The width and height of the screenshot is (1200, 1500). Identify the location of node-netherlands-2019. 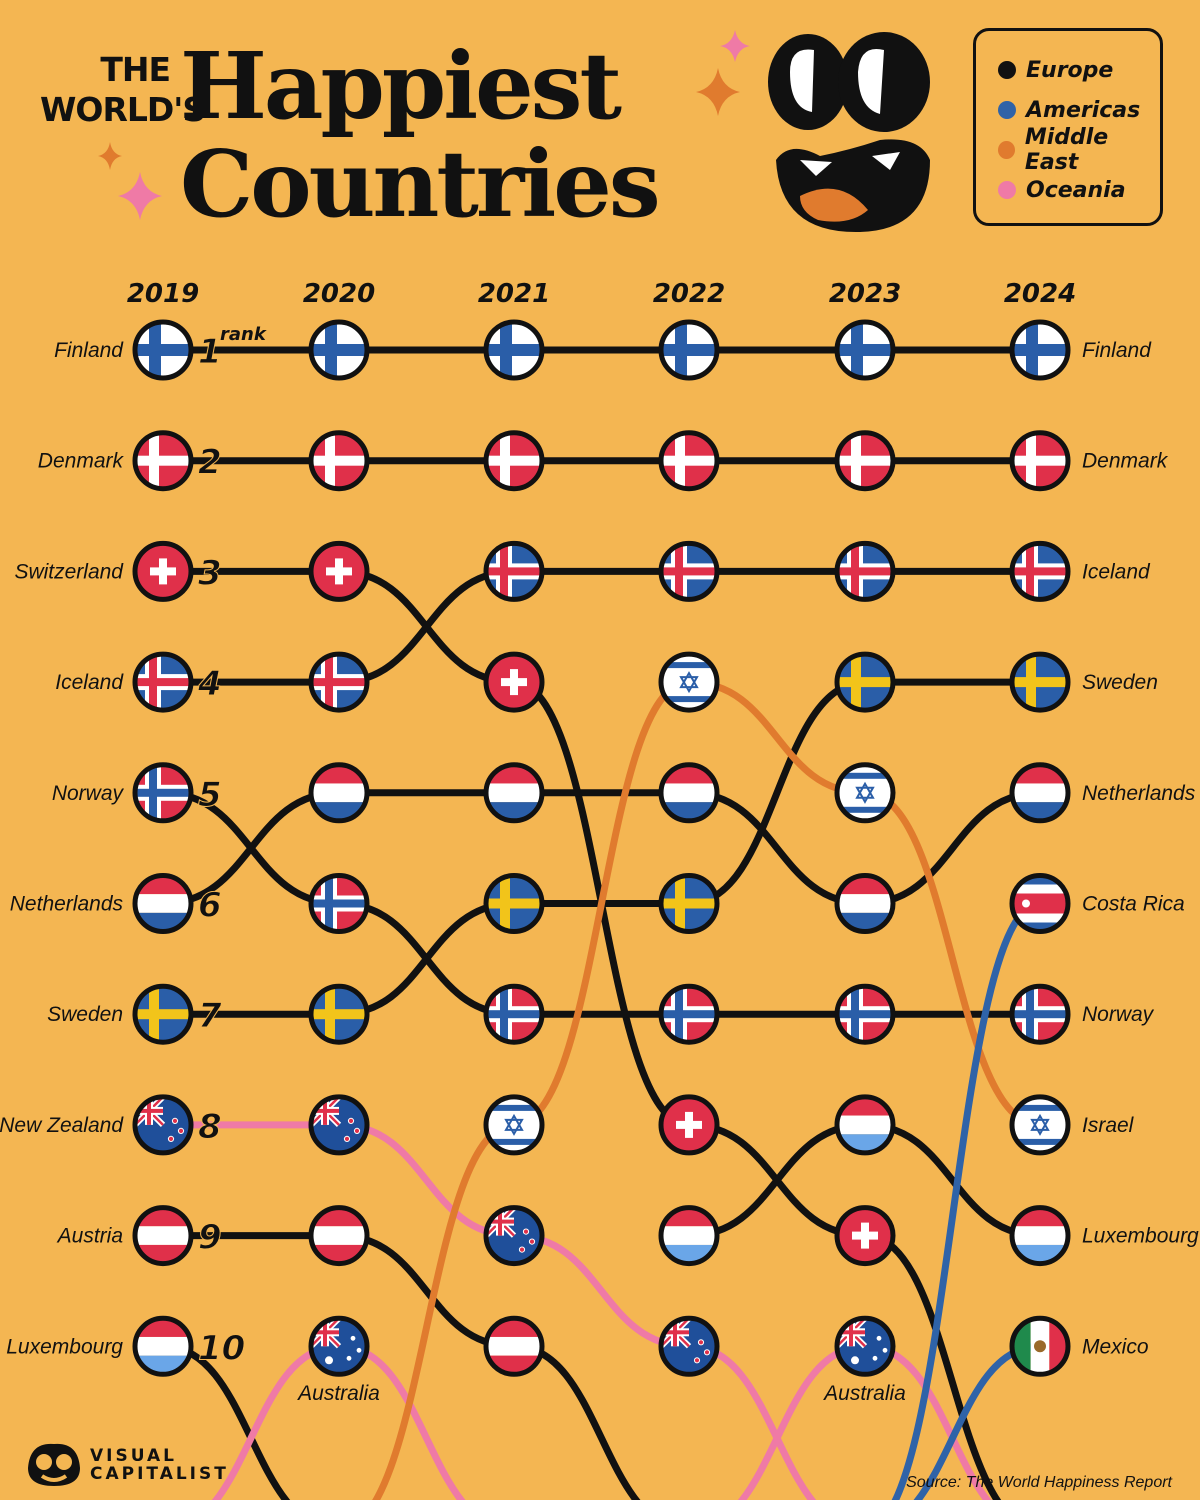
(163, 903).